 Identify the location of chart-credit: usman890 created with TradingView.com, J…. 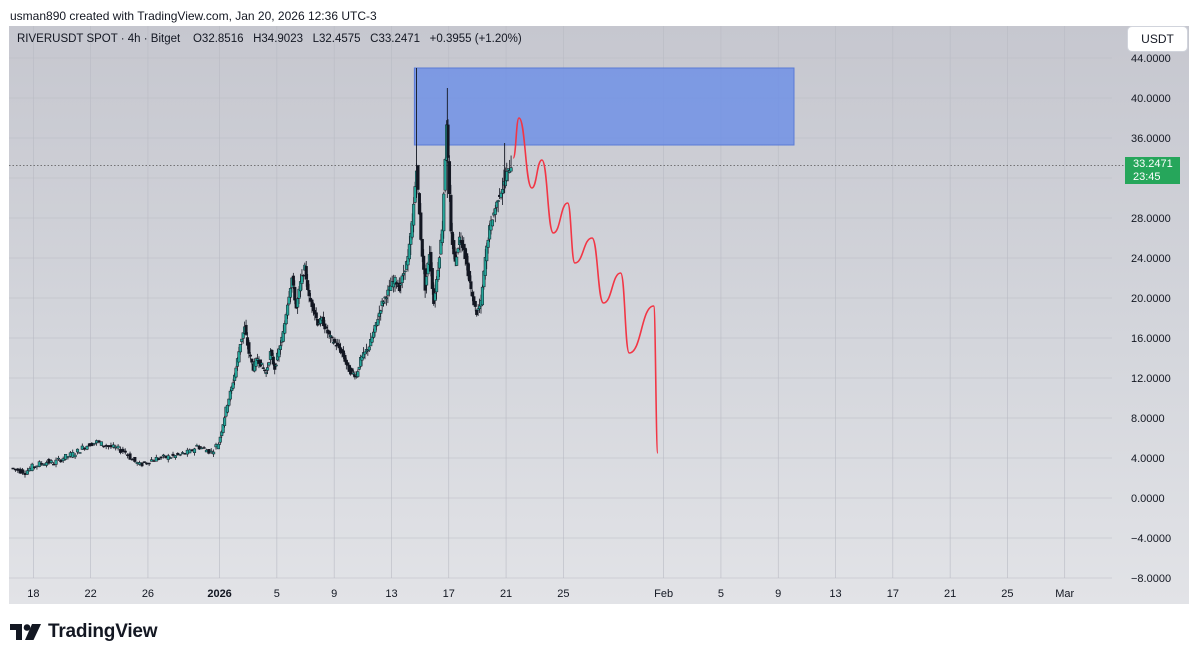
(193, 16).